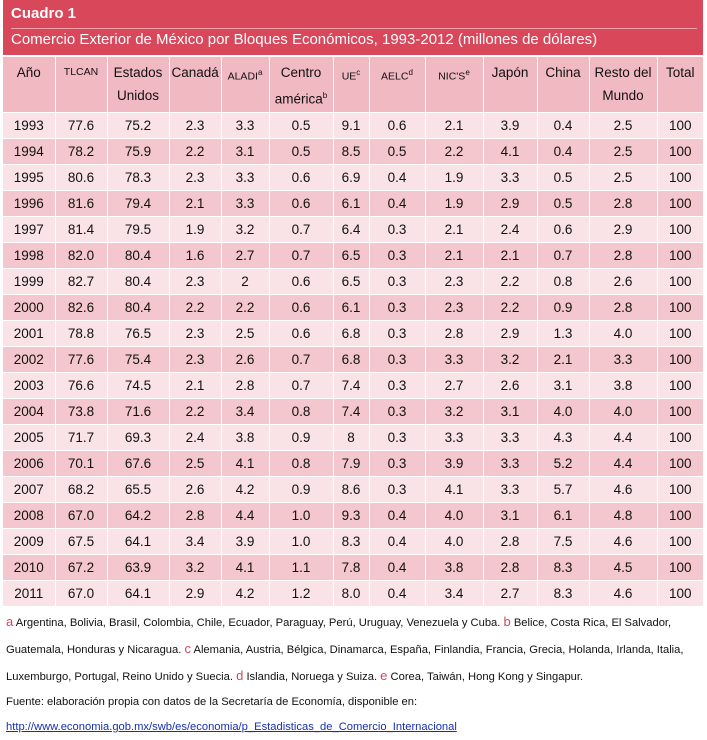 This screenshot has width=707, height=740. Describe the element at coordinates (509, 85) in the screenshot. I see `column-header: Japón` at that location.